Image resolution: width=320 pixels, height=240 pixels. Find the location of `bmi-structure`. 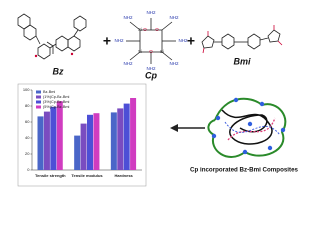

bmi-structure is located at coordinates (242, 39).